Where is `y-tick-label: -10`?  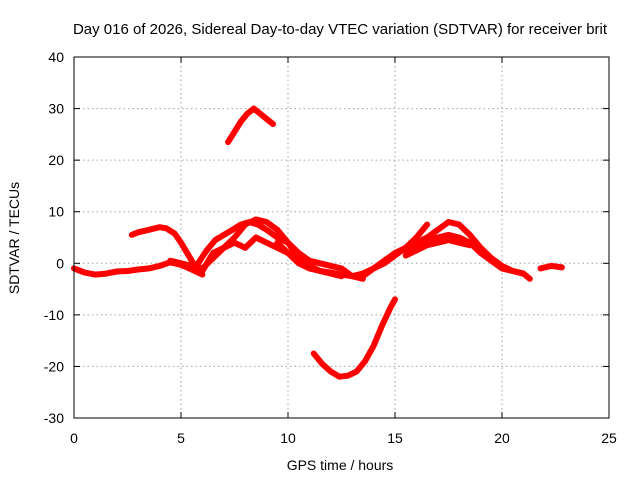 y-tick-label: -10 is located at coordinates (54, 315).